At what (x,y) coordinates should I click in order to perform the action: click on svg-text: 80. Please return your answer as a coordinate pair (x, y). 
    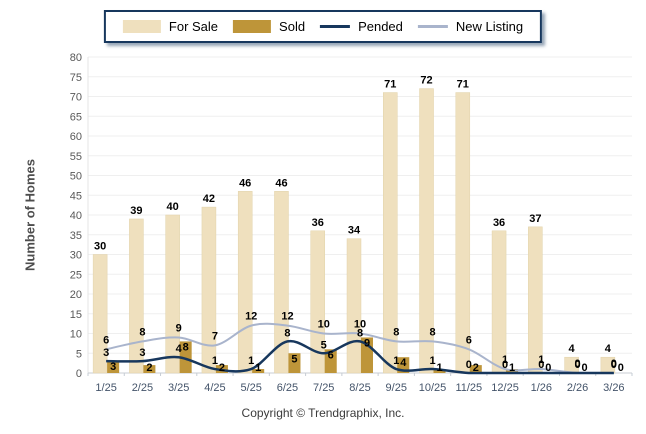
    Looking at the image, I should click on (76, 58).